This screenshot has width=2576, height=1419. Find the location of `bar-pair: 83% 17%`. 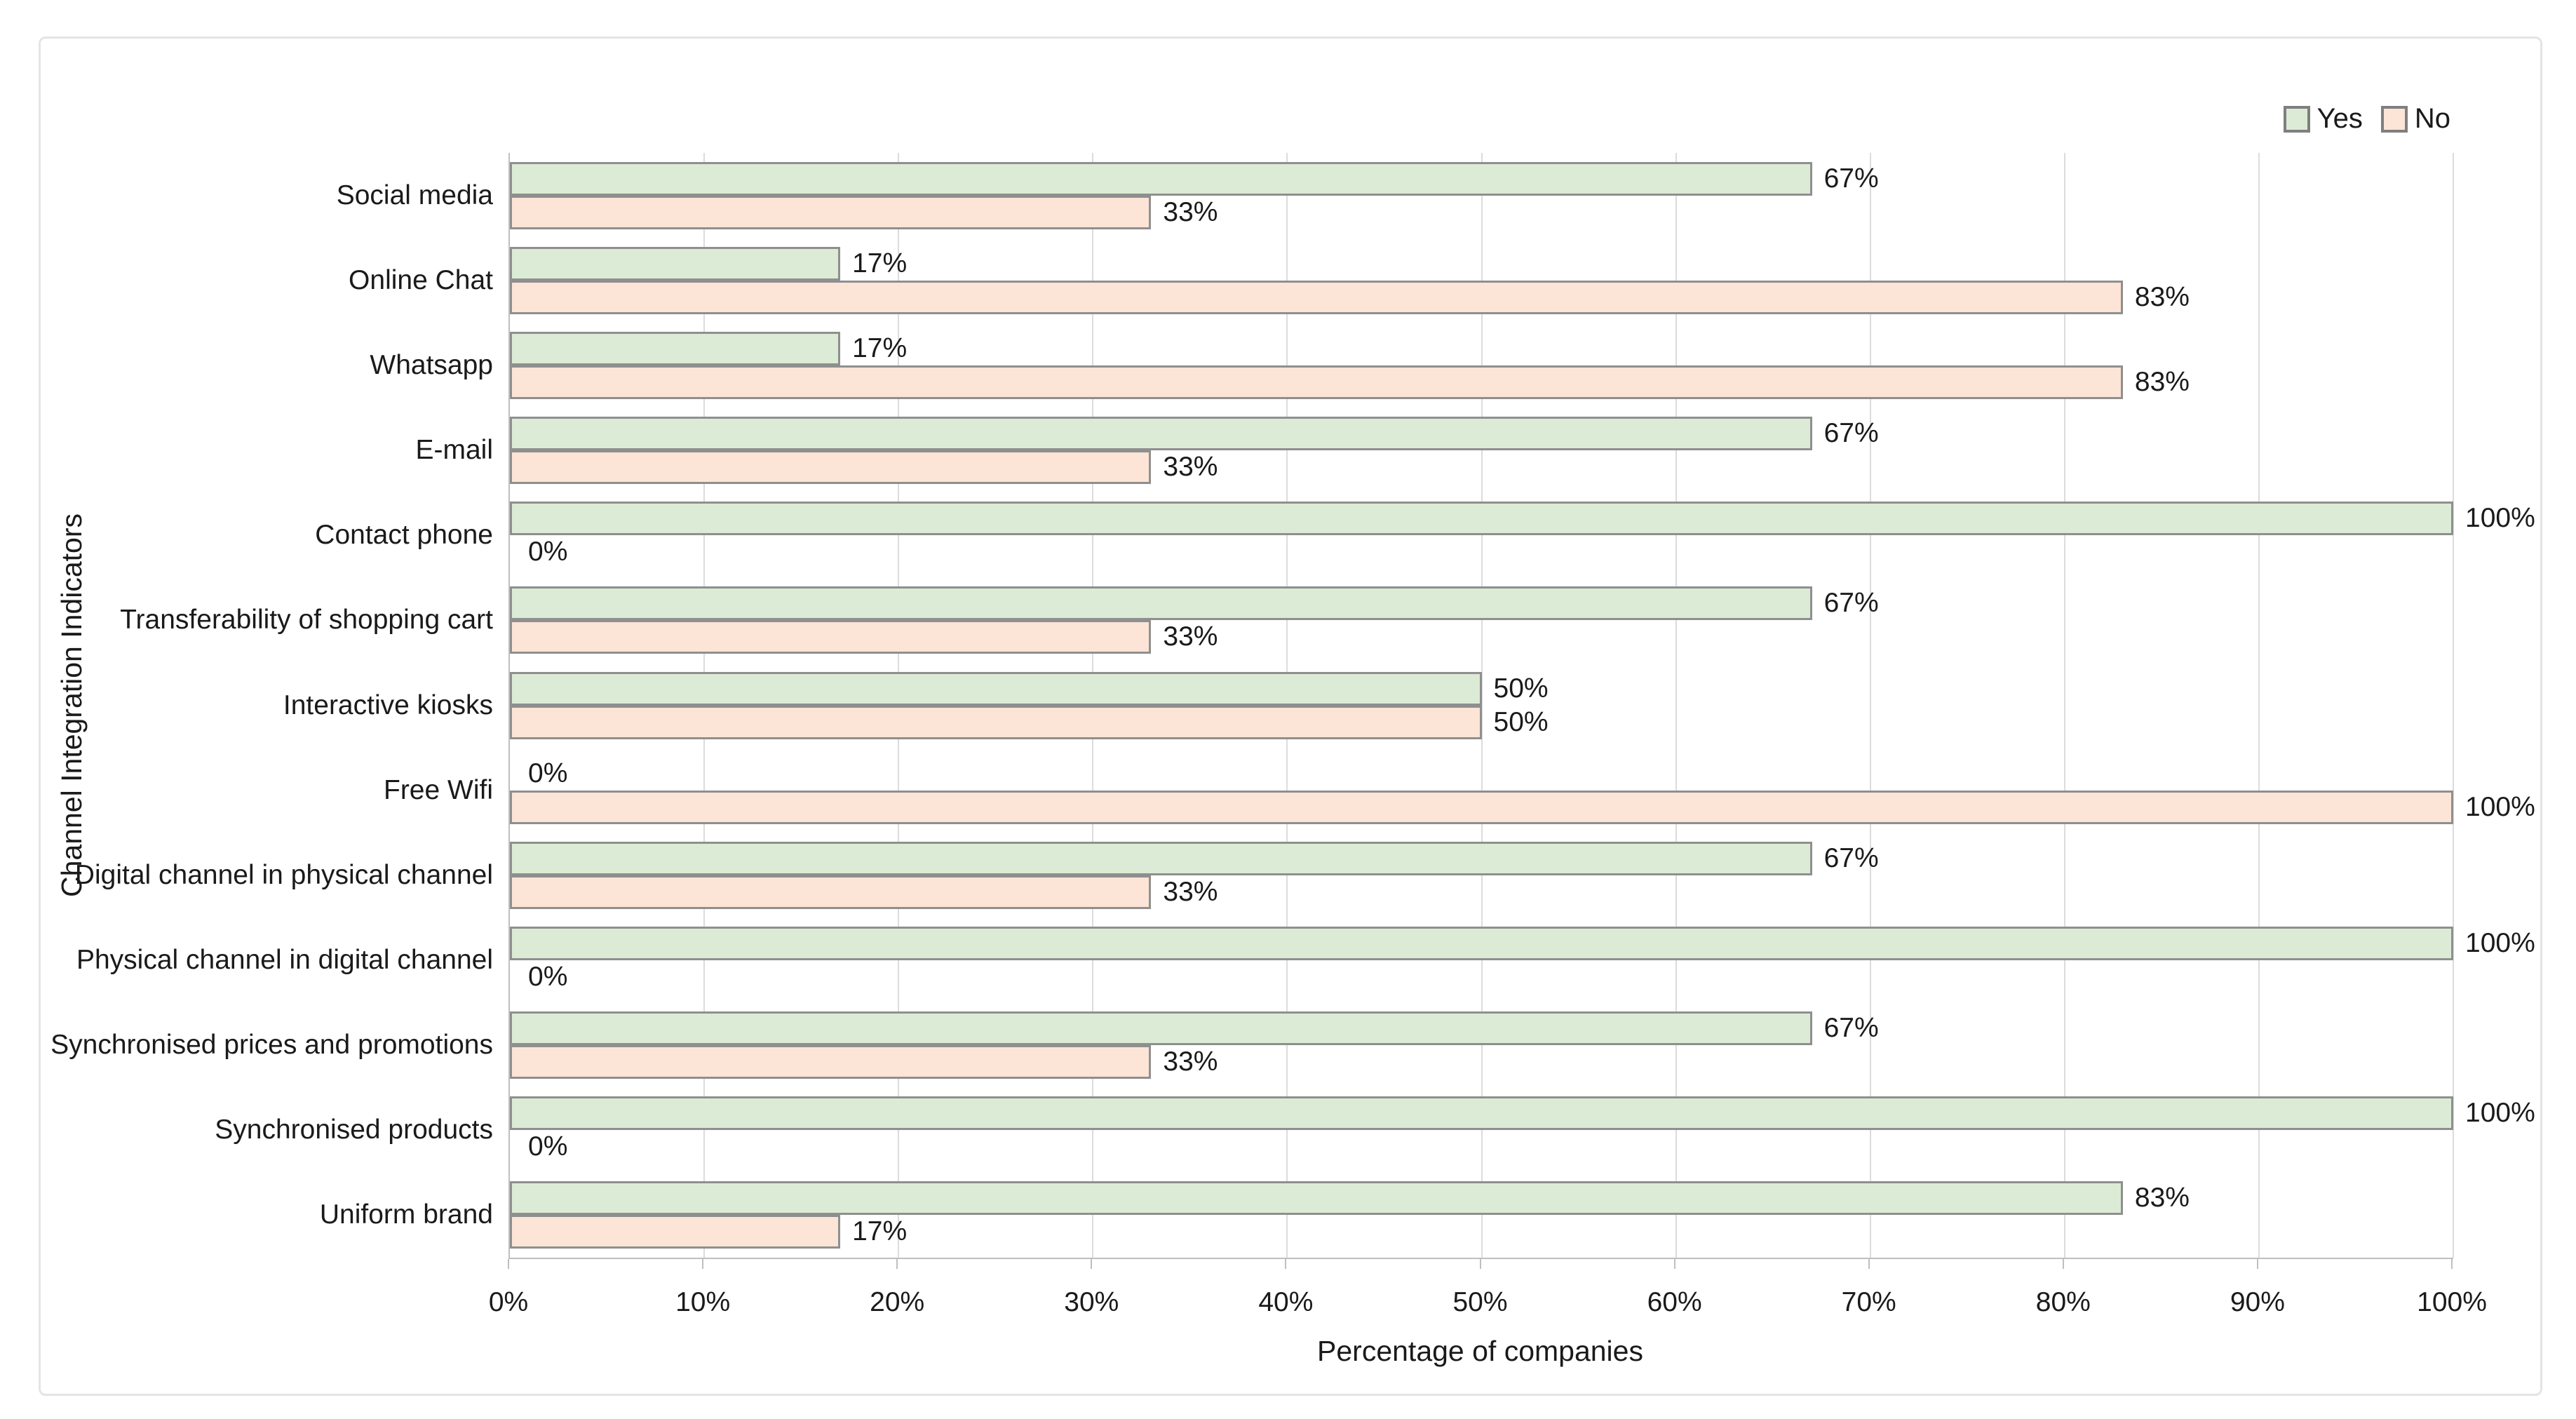

bar-pair: 83% 17% is located at coordinates (1481, 1215).